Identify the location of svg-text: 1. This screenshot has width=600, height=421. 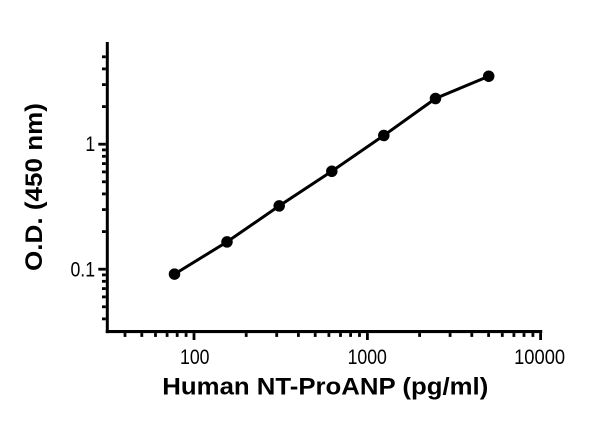
(90, 144).